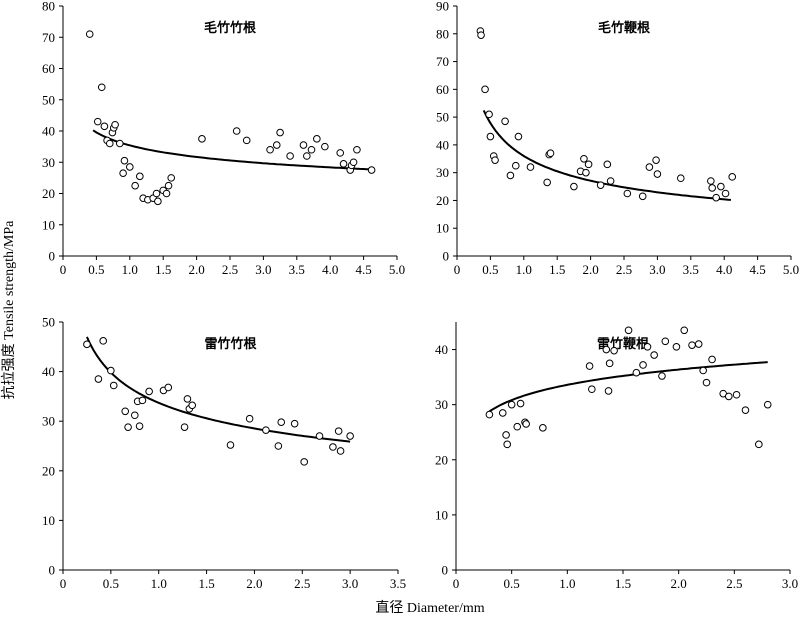 The width and height of the screenshot is (800, 617). What do you see at coordinates (230, 344) in the screenshot?
I see `panel-title: 雷竹竹根` at bounding box center [230, 344].